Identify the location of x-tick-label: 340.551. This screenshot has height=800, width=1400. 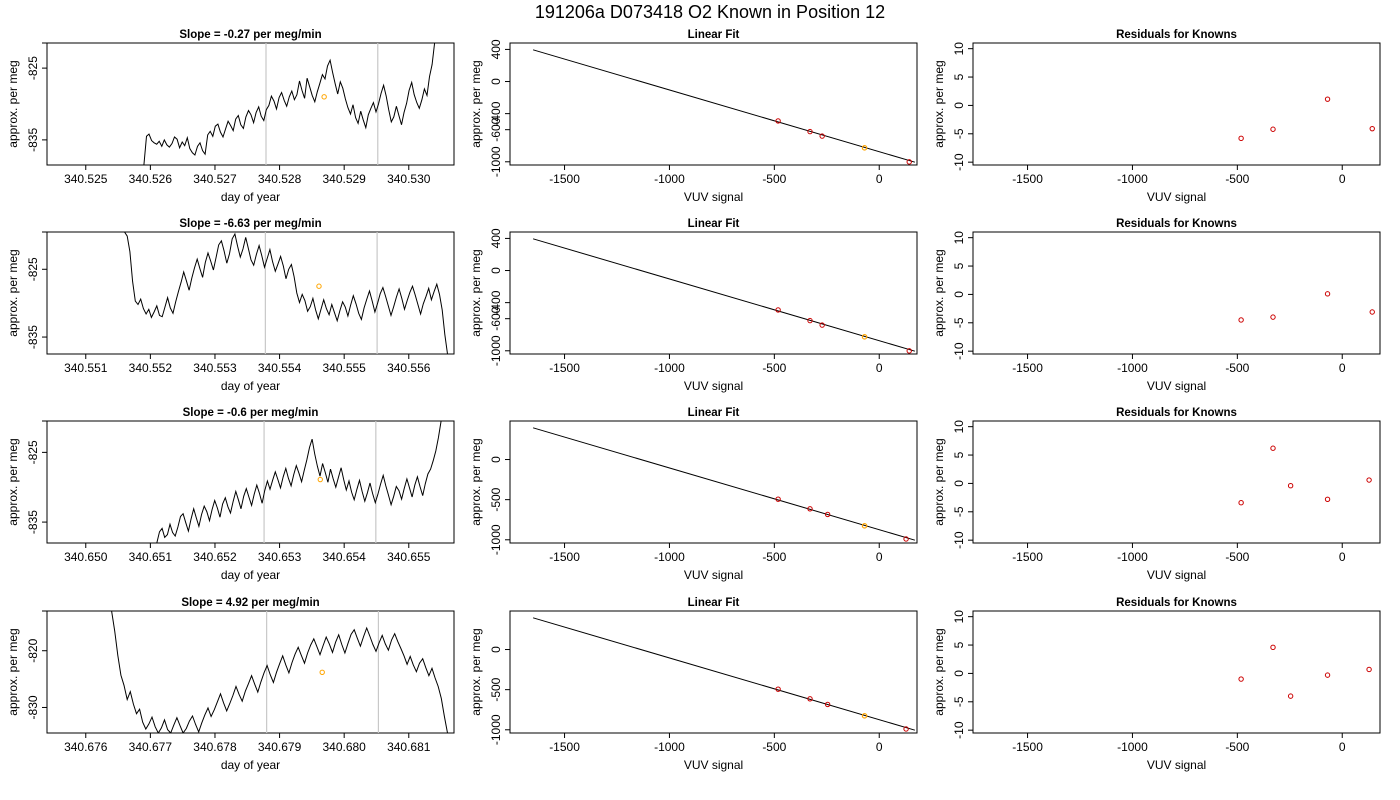
(86, 368).